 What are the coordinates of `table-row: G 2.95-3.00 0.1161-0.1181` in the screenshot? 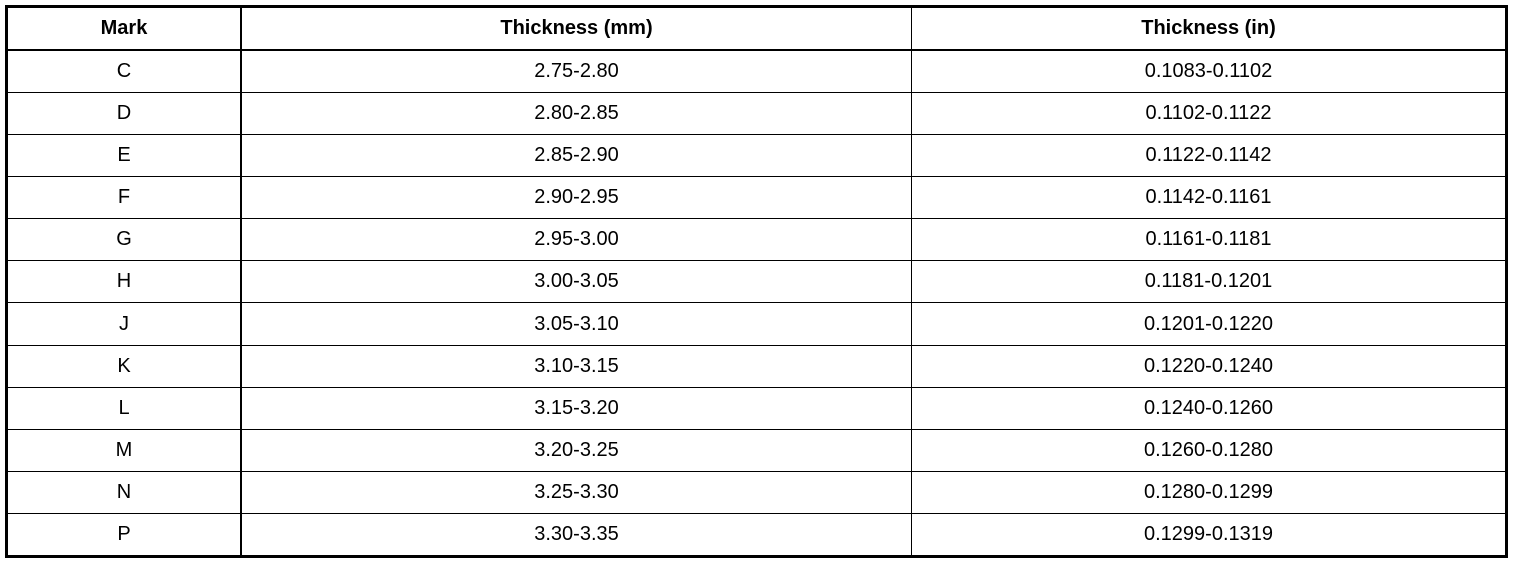 It's located at (756, 240).